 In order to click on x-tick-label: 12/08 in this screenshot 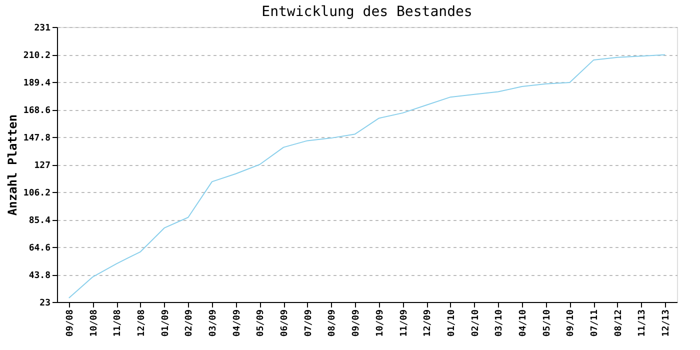, I will do `click(141, 323)`.